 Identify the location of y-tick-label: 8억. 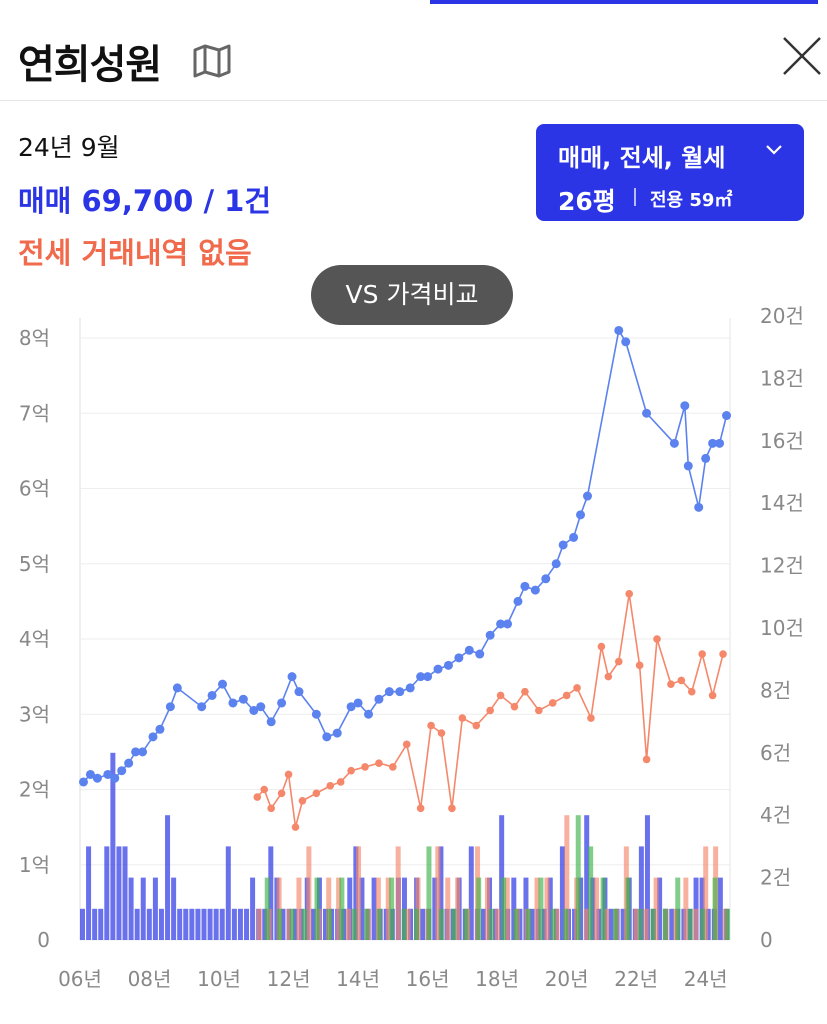
(34, 338).